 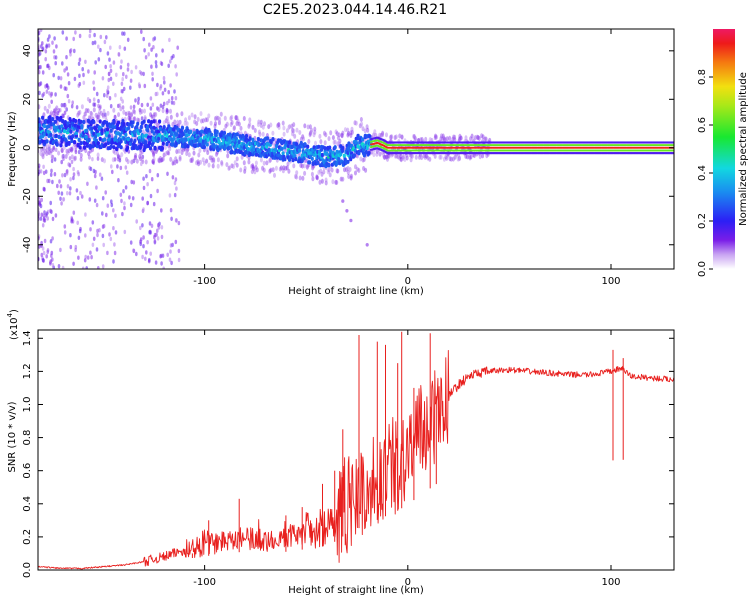 What do you see at coordinates (356, 590) in the screenshot?
I see `snr-x-axis-label: Height of straight line (km)` at bounding box center [356, 590].